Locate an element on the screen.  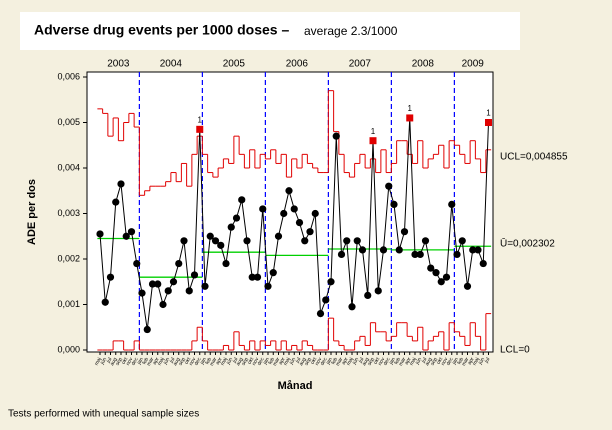
phase-label: 2005 is located at coordinates (234, 64).